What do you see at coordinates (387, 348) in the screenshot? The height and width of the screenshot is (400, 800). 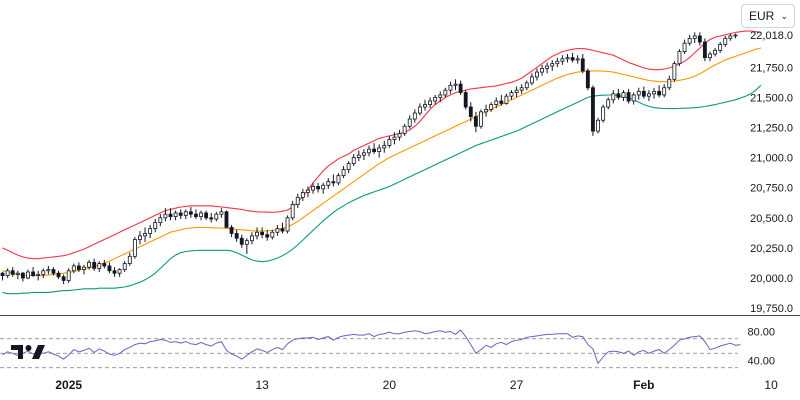 I see `rsi-pane: 80.00 40.00` at bounding box center [387, 348].